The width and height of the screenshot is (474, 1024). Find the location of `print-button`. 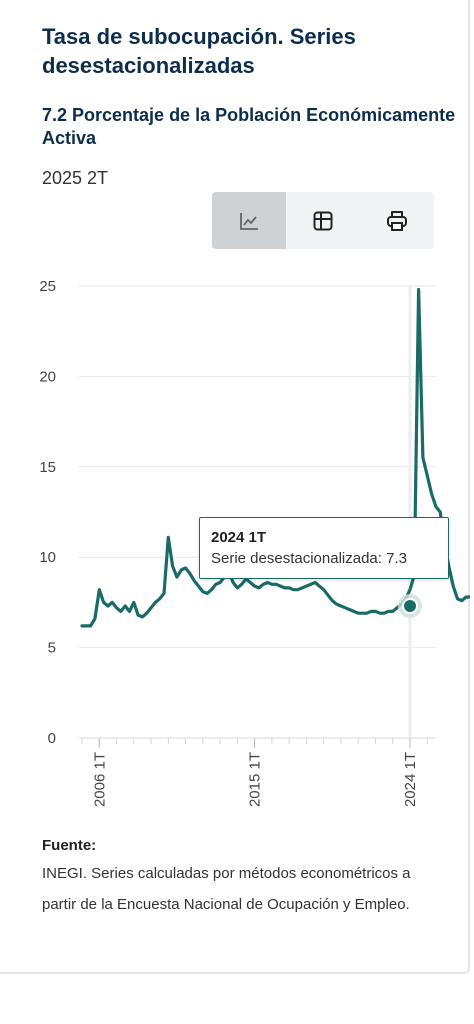

print-button is located at coordinates (397, 220).